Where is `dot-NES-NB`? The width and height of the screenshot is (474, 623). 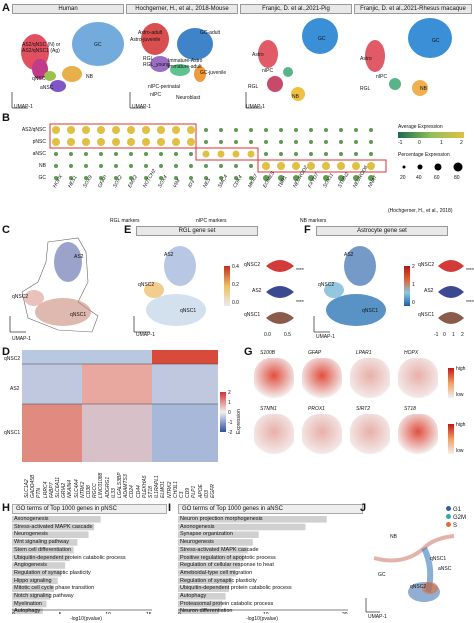 dot-NES-NB is located at coordinates (206, 166).